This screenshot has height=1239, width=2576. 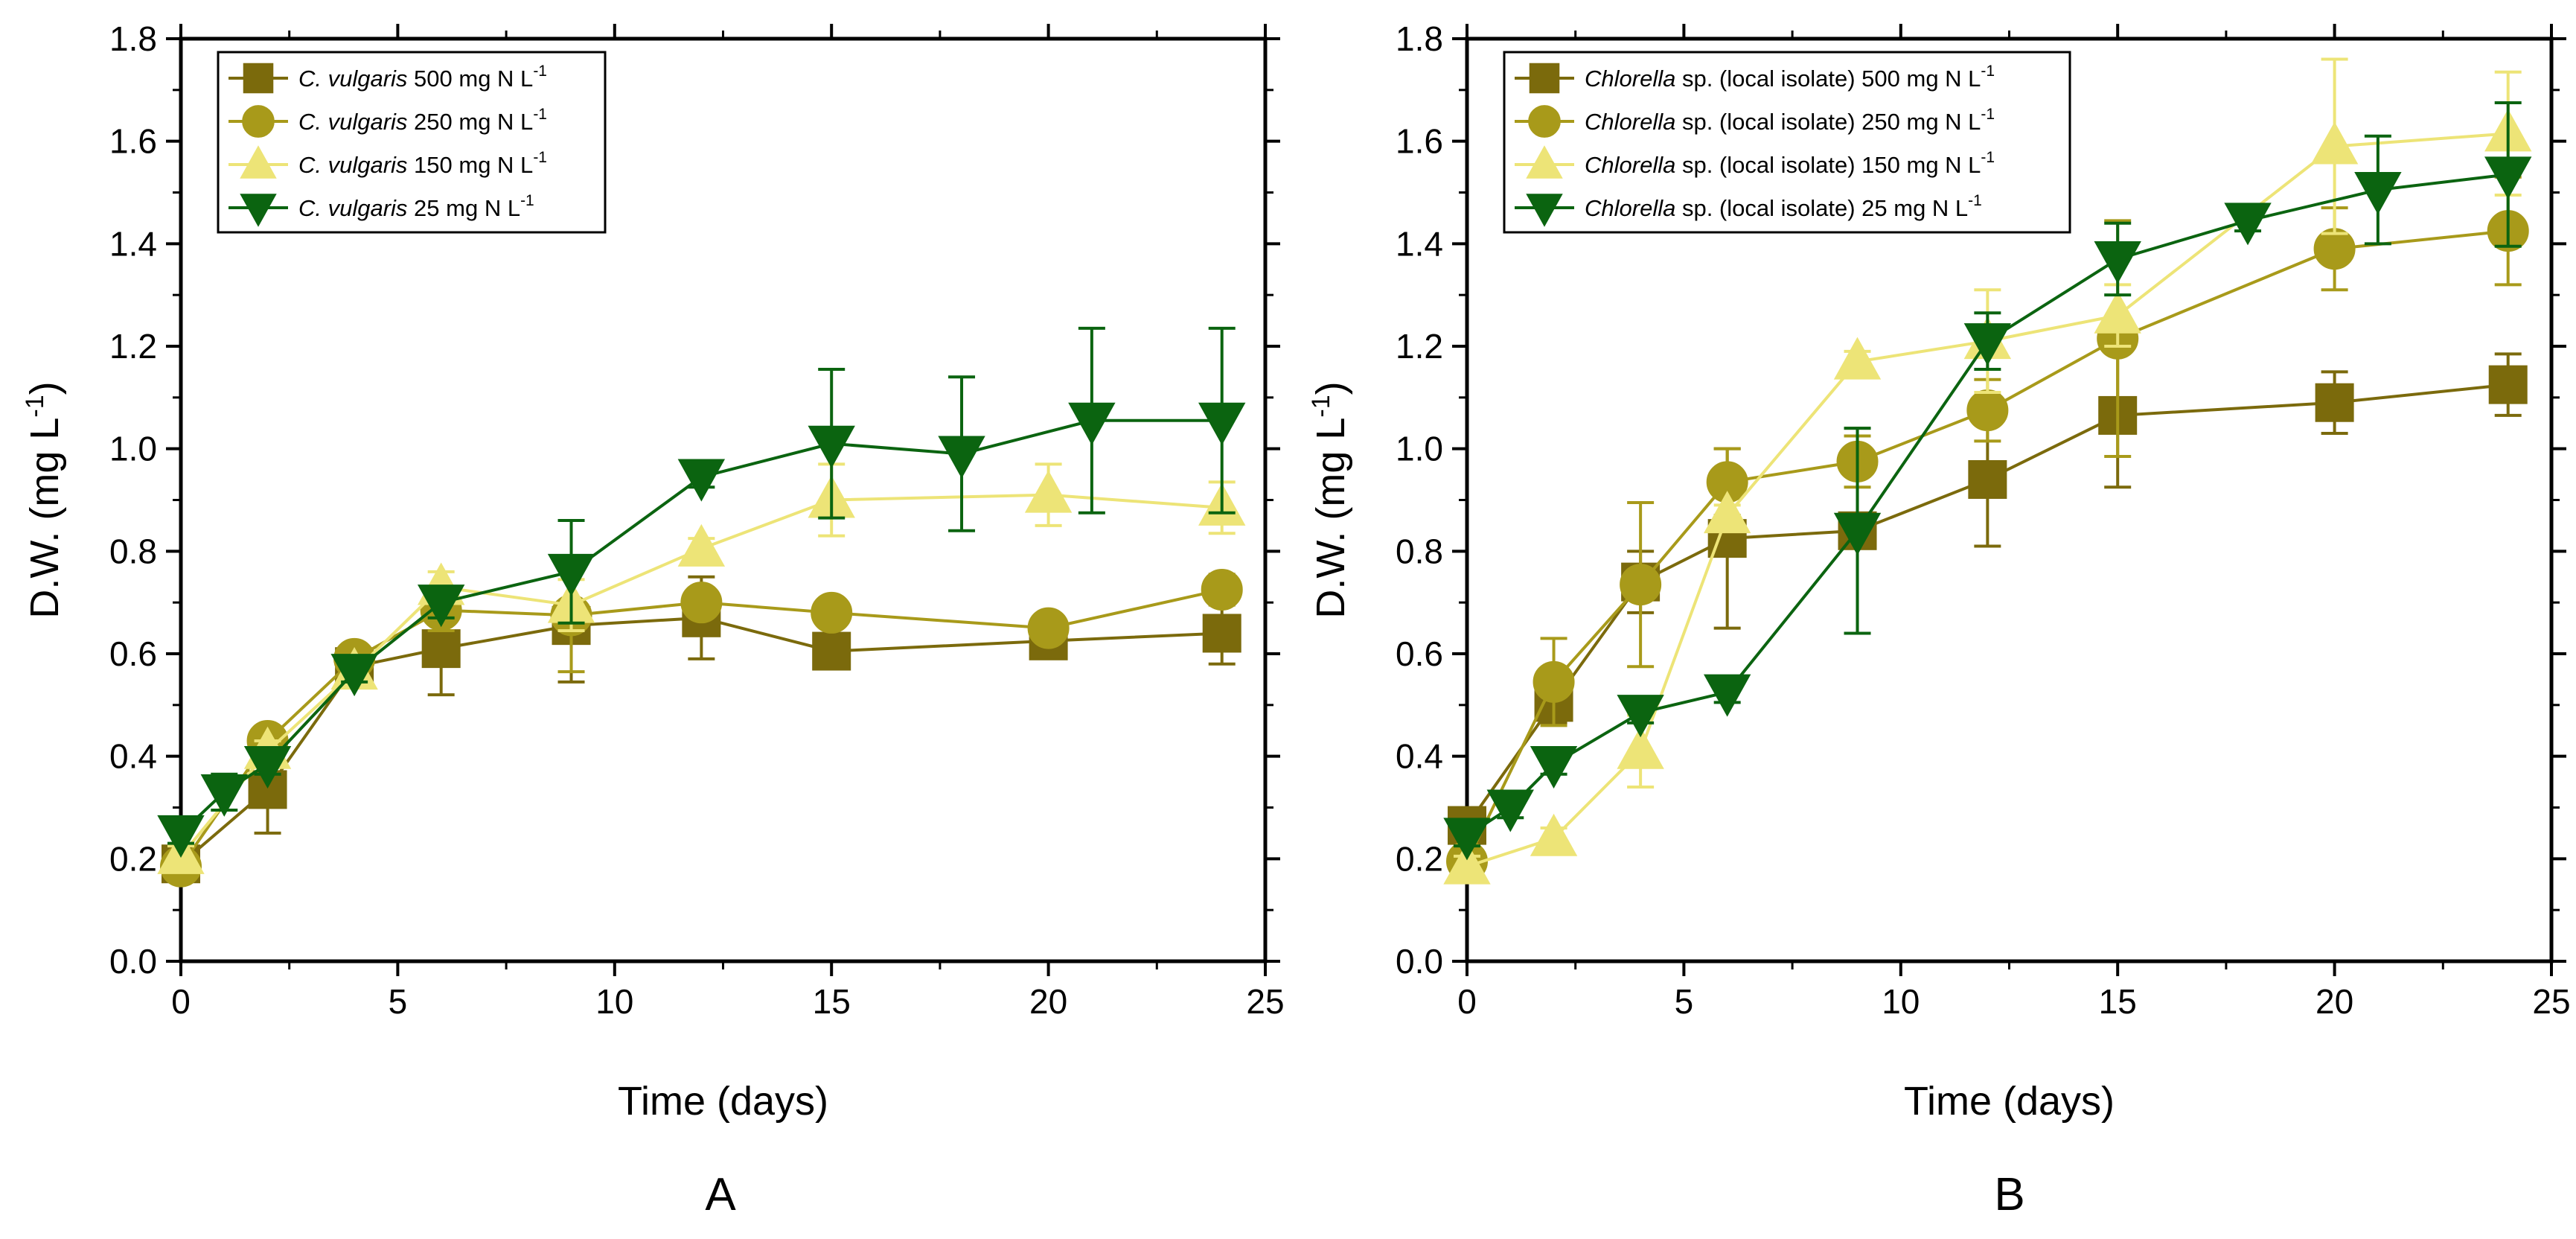 What do you see at coordinates (44, 388) in the screenshot?
I see `y-axis-title-close: )` at bounding box center [44, 388].